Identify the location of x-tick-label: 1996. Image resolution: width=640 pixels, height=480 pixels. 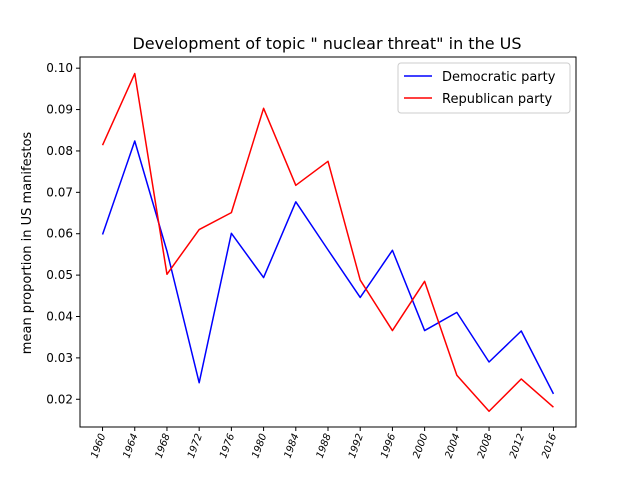
(388, 446).